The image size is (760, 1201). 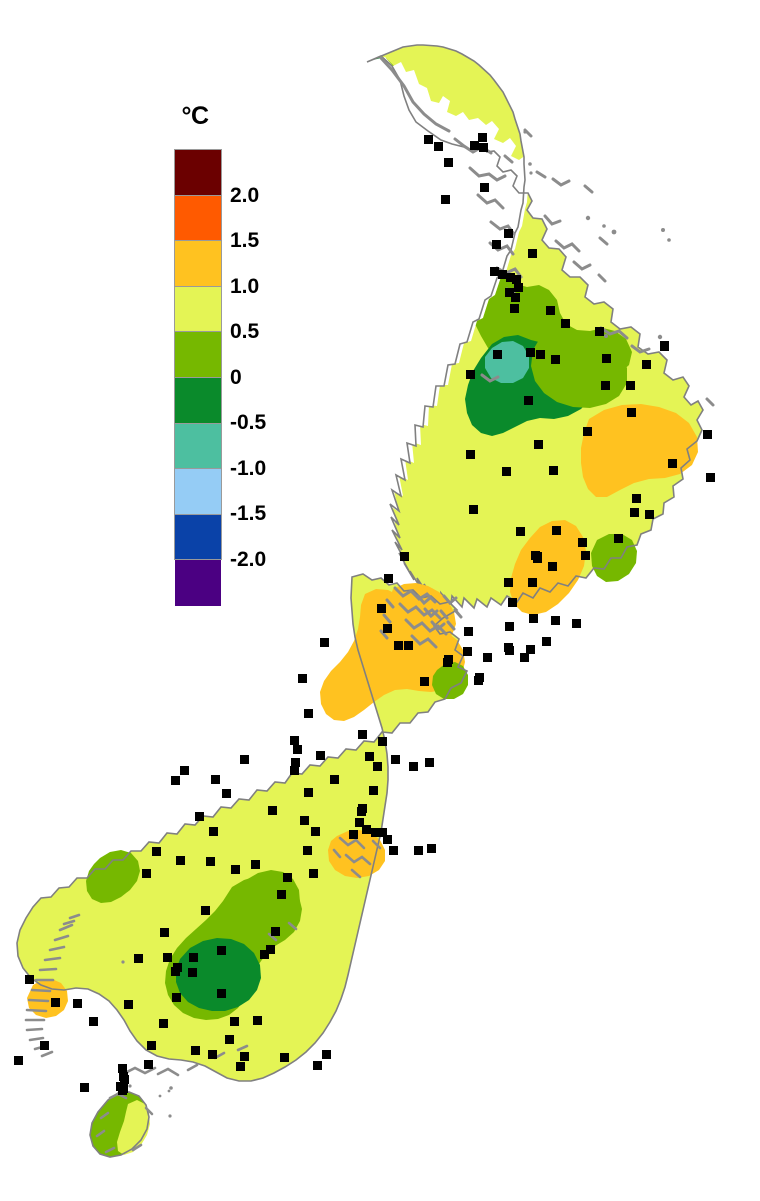 What do you see at coordinates (236, 377) in the screenshot?
I see `legend-label-0: 0` at bounding box center [236, 377].